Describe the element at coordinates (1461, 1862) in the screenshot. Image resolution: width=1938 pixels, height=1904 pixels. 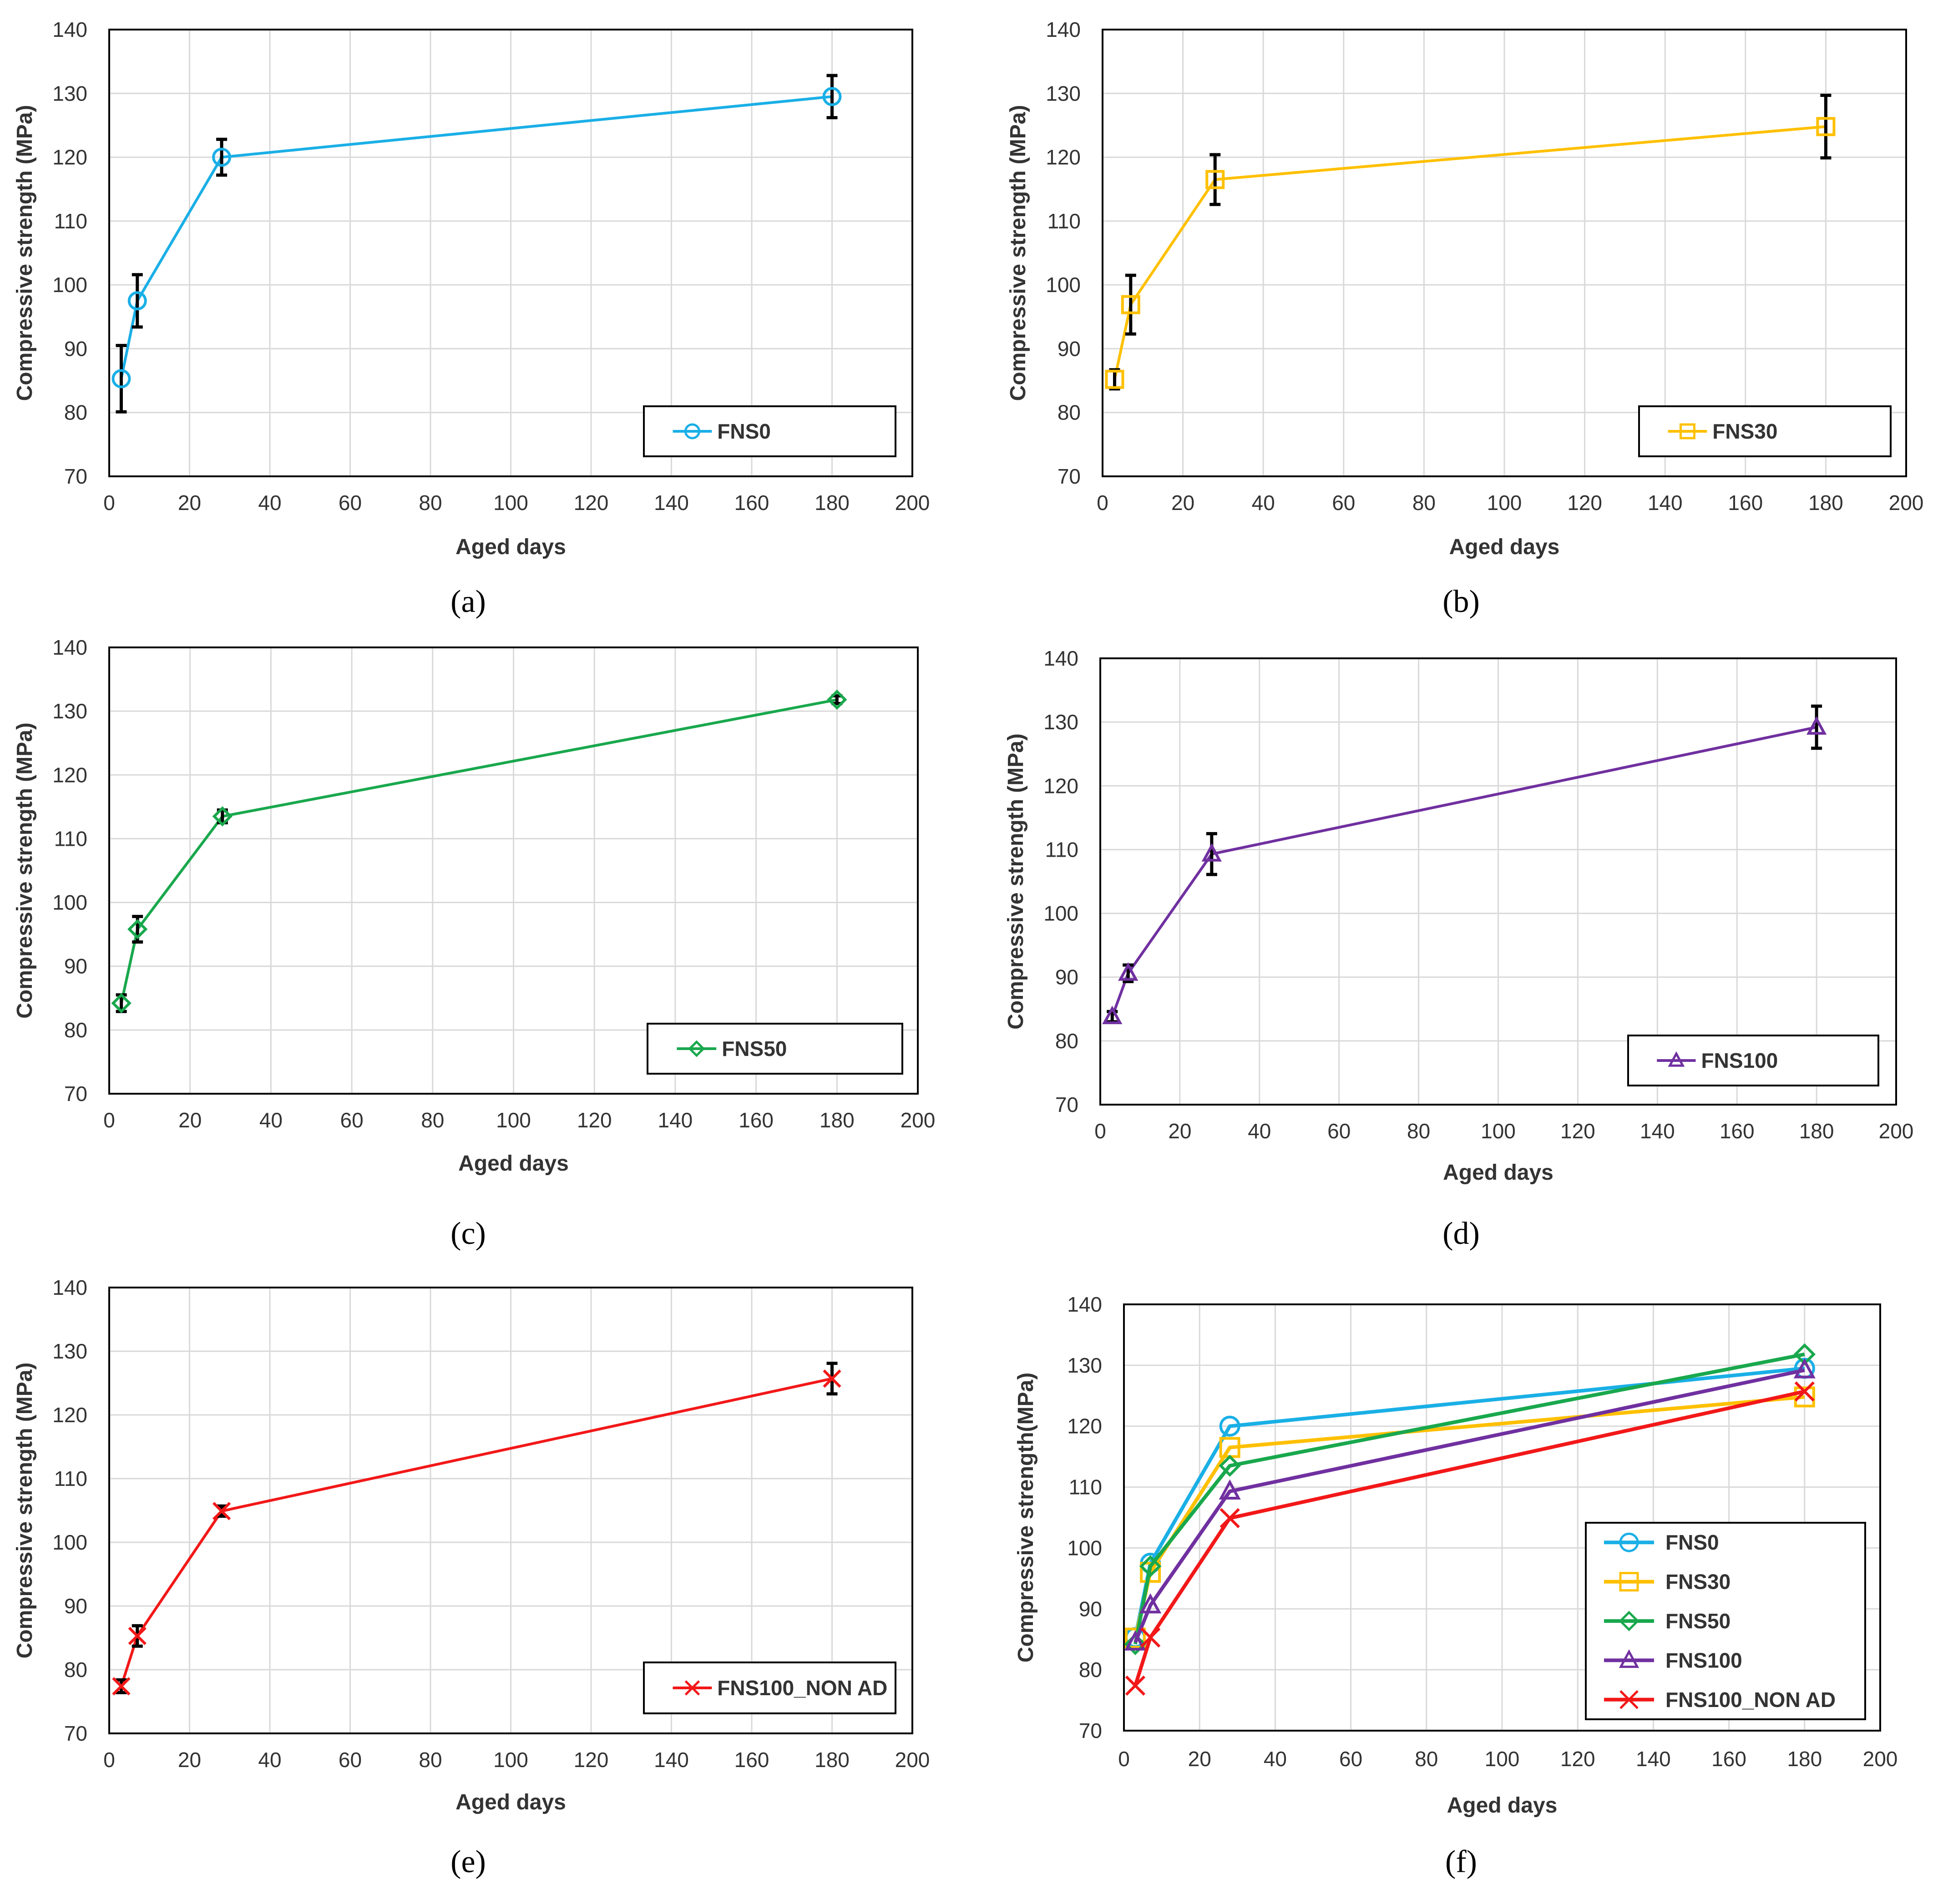
I see `panel-caption: (f)` at that location.